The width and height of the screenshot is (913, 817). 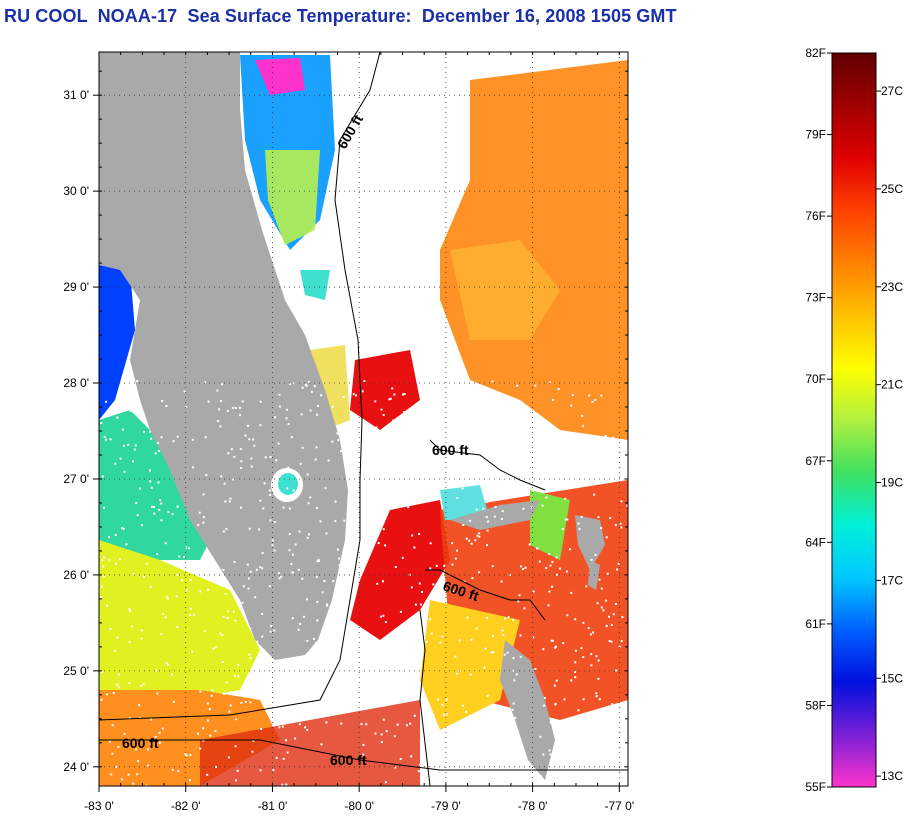 What do you see at coordinates (186, 806) in the screenshot?
I see `lon-tick-label: -82 0'` at bounding box center [186, 806].